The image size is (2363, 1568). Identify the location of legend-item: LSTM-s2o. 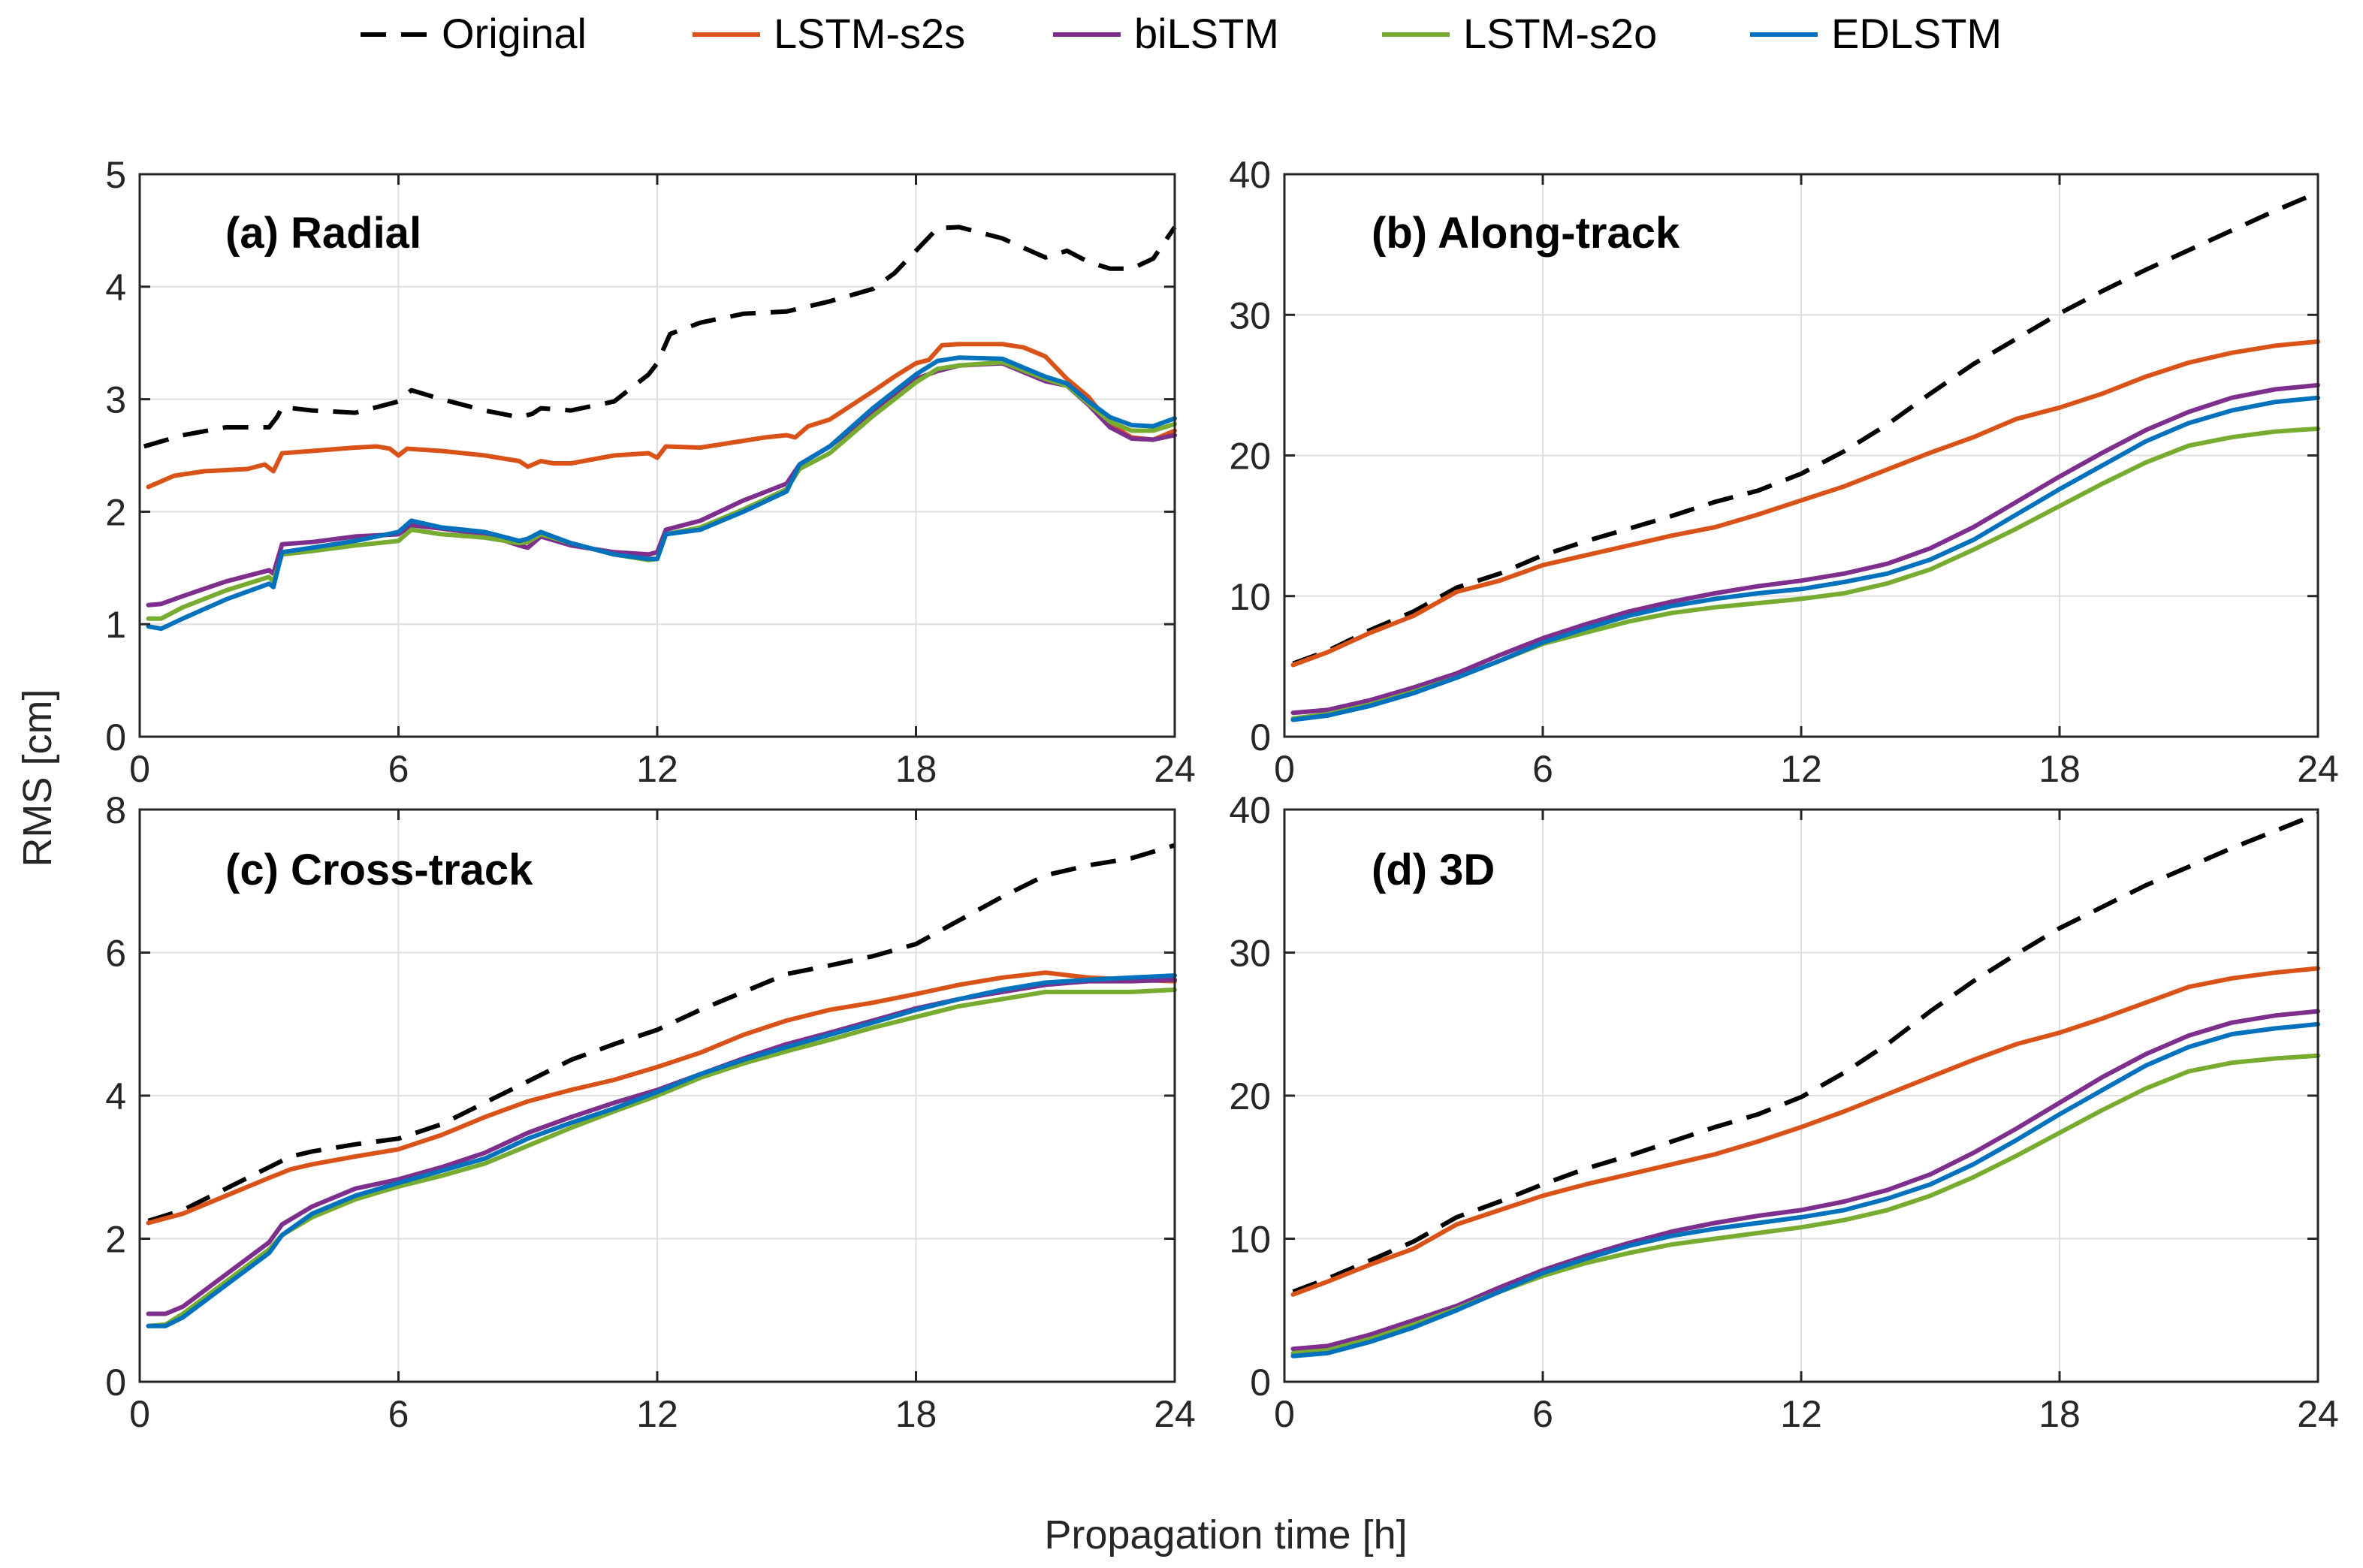
(1519, 33).